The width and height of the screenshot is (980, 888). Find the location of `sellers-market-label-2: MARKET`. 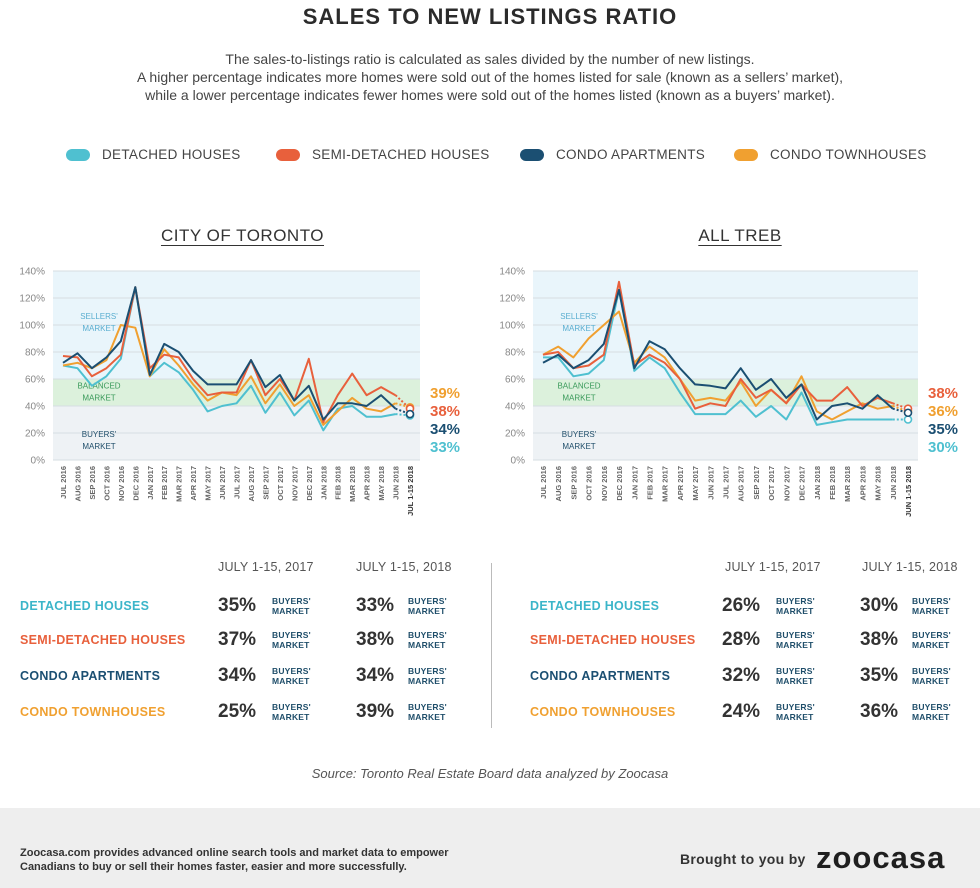

sellers-market-label-2: MARKET is located at coordinates (98, 328).